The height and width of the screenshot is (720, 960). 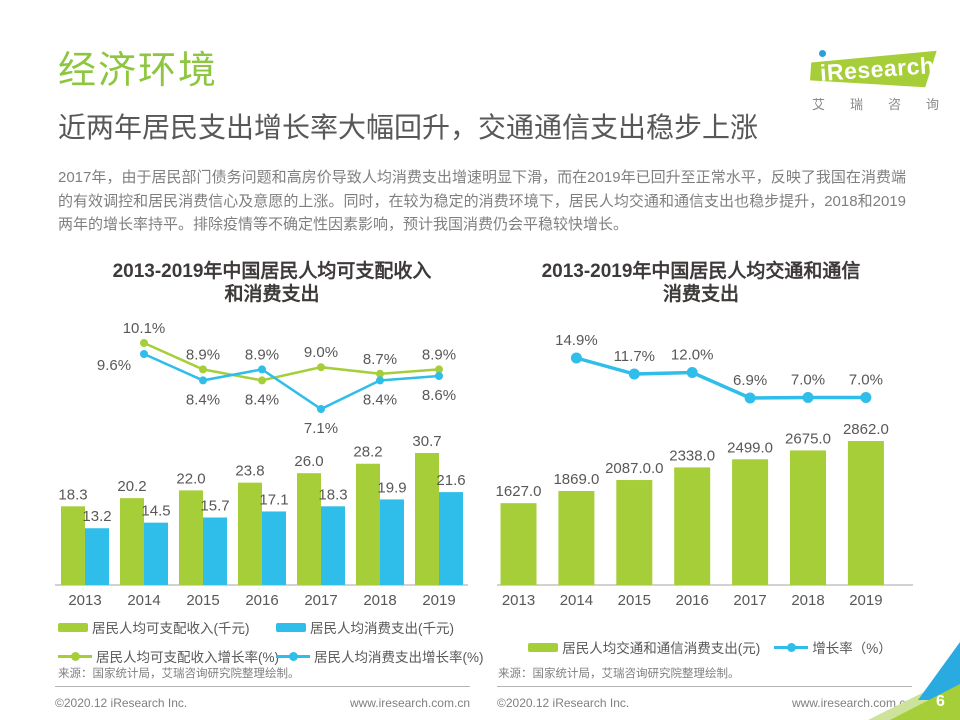 I want to click on legend-item: 居民人均交通和通信消费支出(元), so click(x=644, y=647).